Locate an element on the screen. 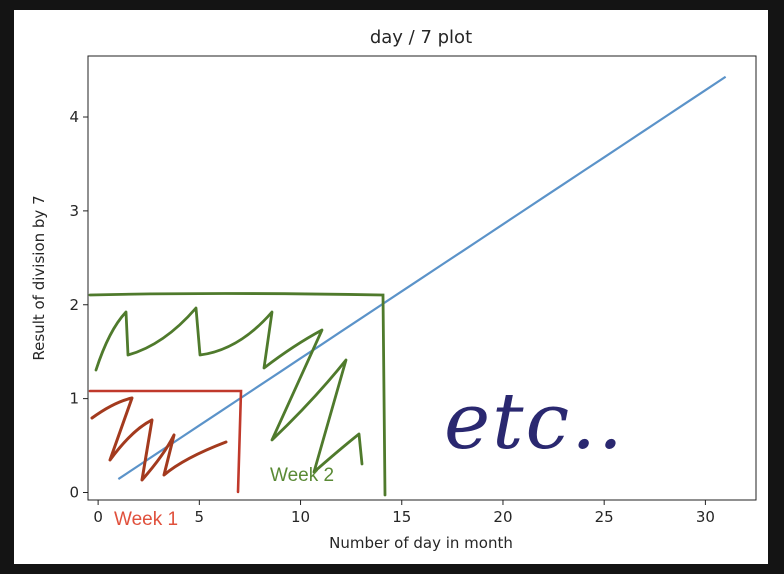  x-tick-label: 10 is located at coordinates (300, 517).